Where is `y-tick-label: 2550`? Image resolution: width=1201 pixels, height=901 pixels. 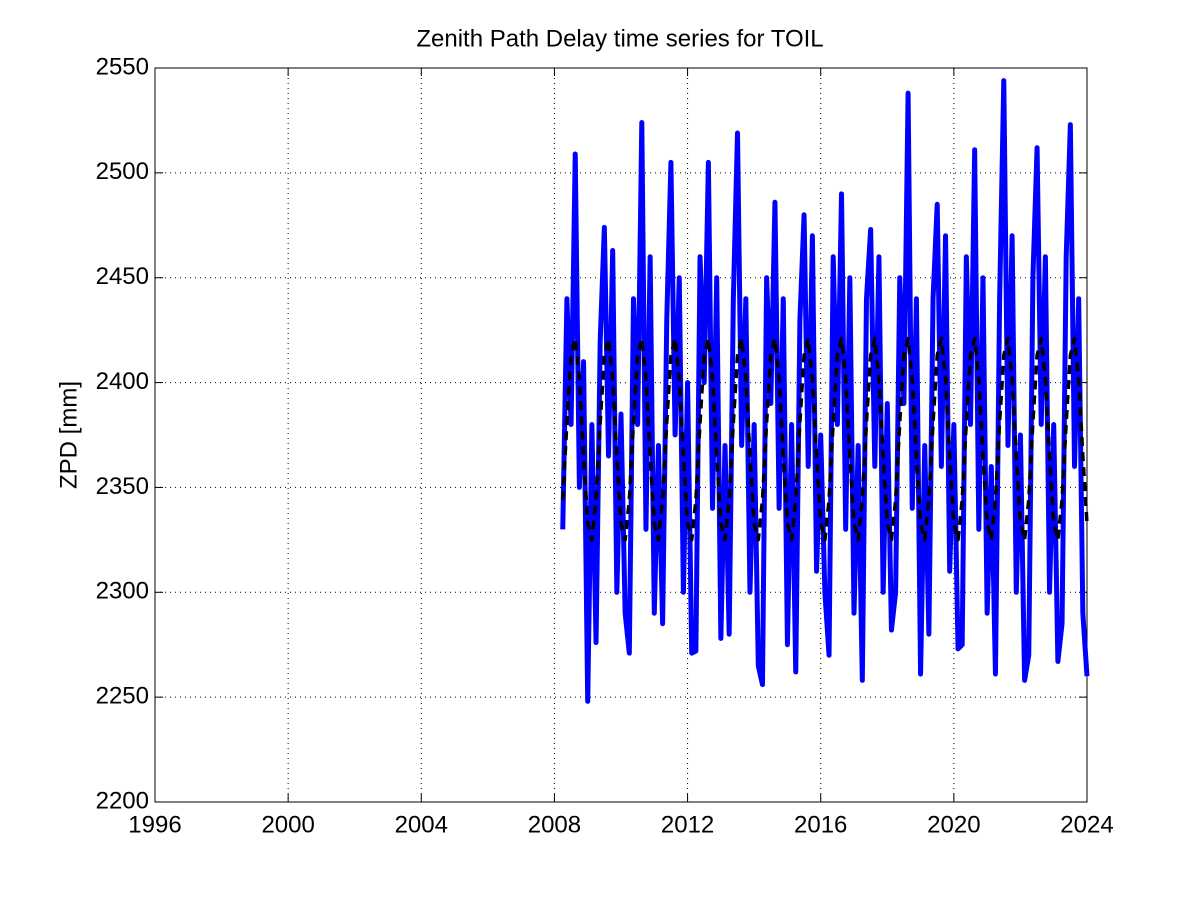
y-tick-label: 2550 is located at coordinates (122, 66).